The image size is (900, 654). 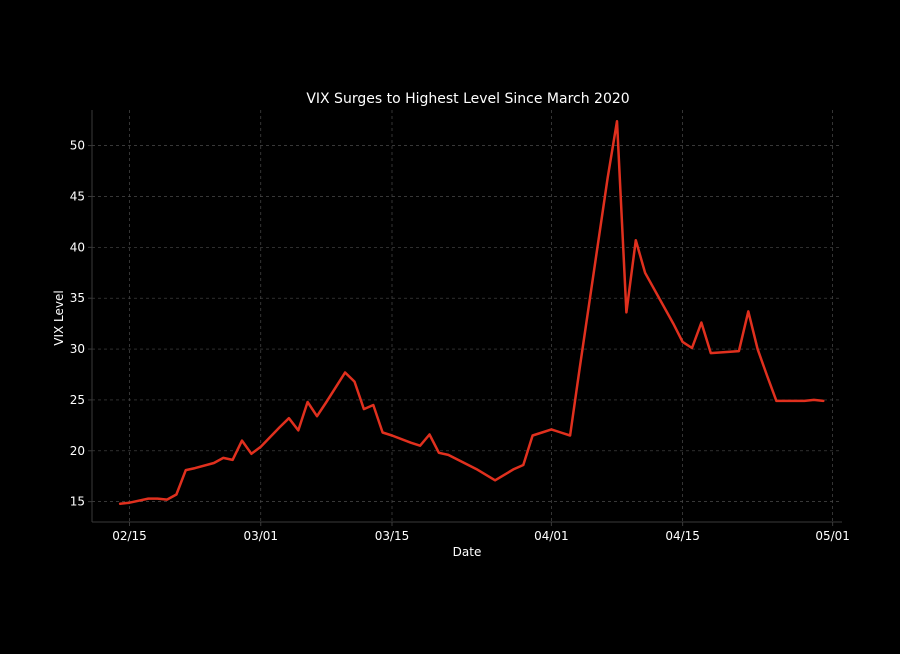 I want to click on x-axis-label: Date, so click(x=467, y=552).